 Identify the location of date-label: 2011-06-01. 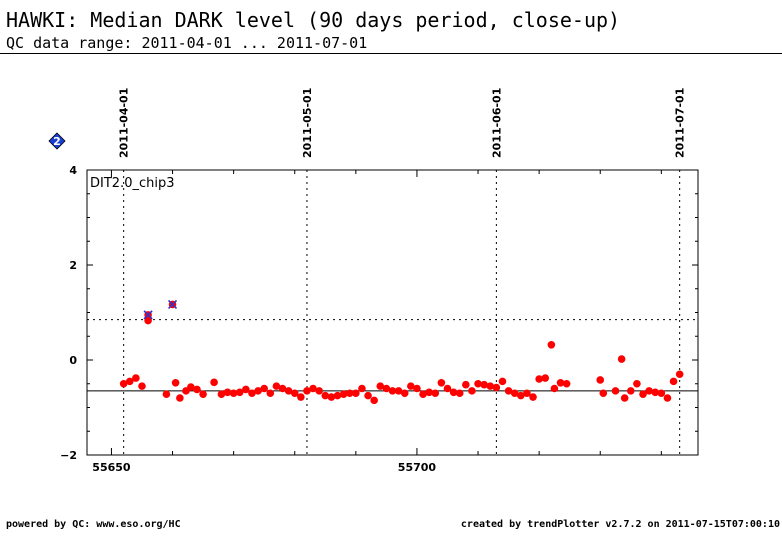
(496, 123).